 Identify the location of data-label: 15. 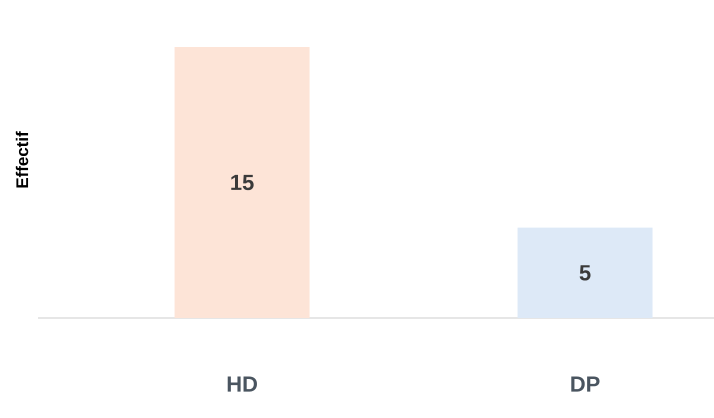
(242, 182).